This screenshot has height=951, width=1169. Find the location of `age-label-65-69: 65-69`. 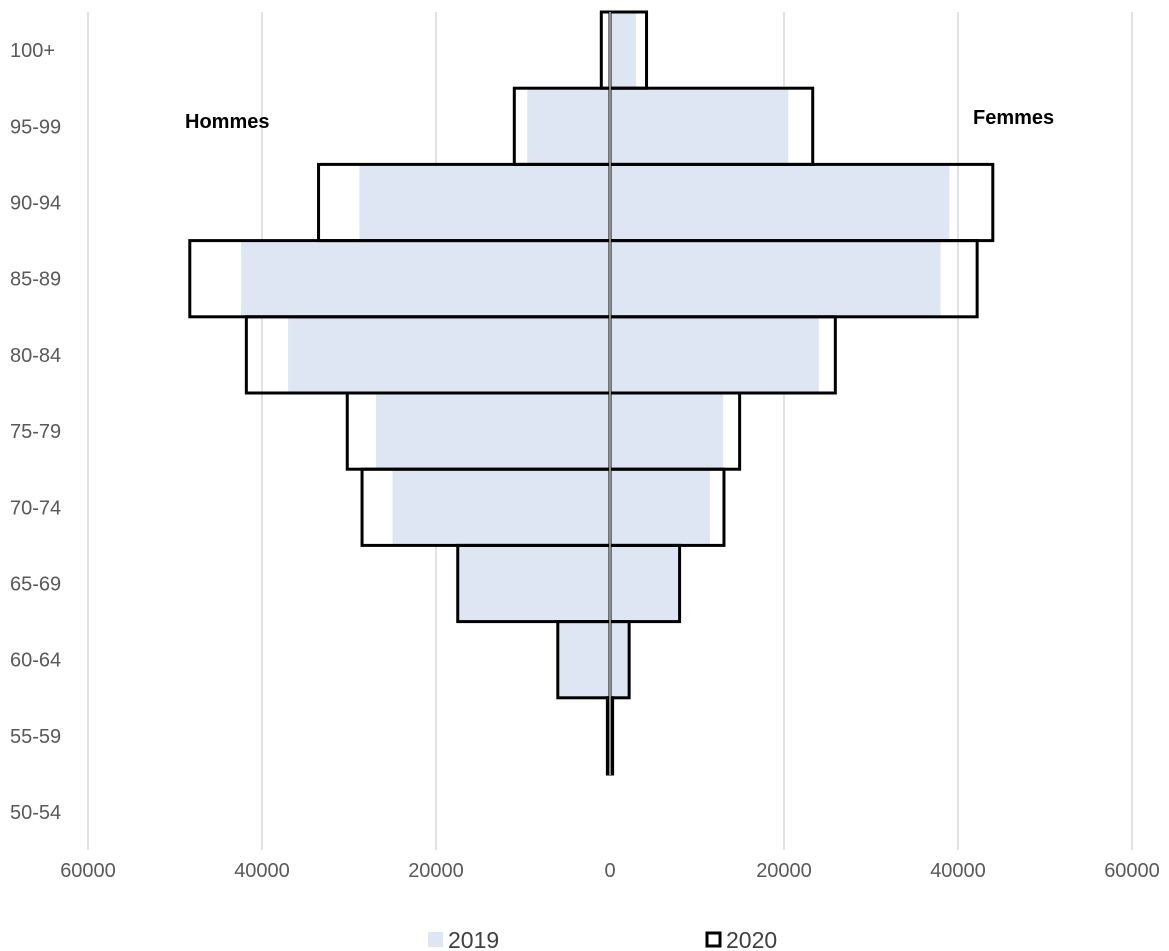

age-label-65-69: 65-69 is located at coordinates (35, 585).